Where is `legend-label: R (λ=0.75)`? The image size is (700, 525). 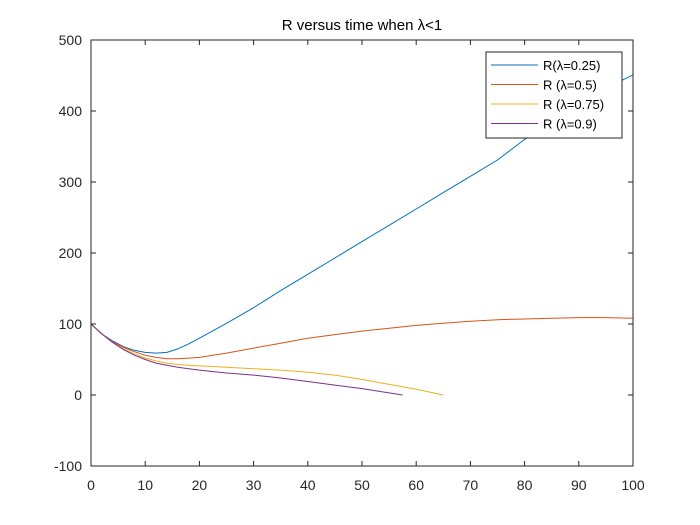 legend-label: R (λ=0.75) is located at coordinates (573, 104).